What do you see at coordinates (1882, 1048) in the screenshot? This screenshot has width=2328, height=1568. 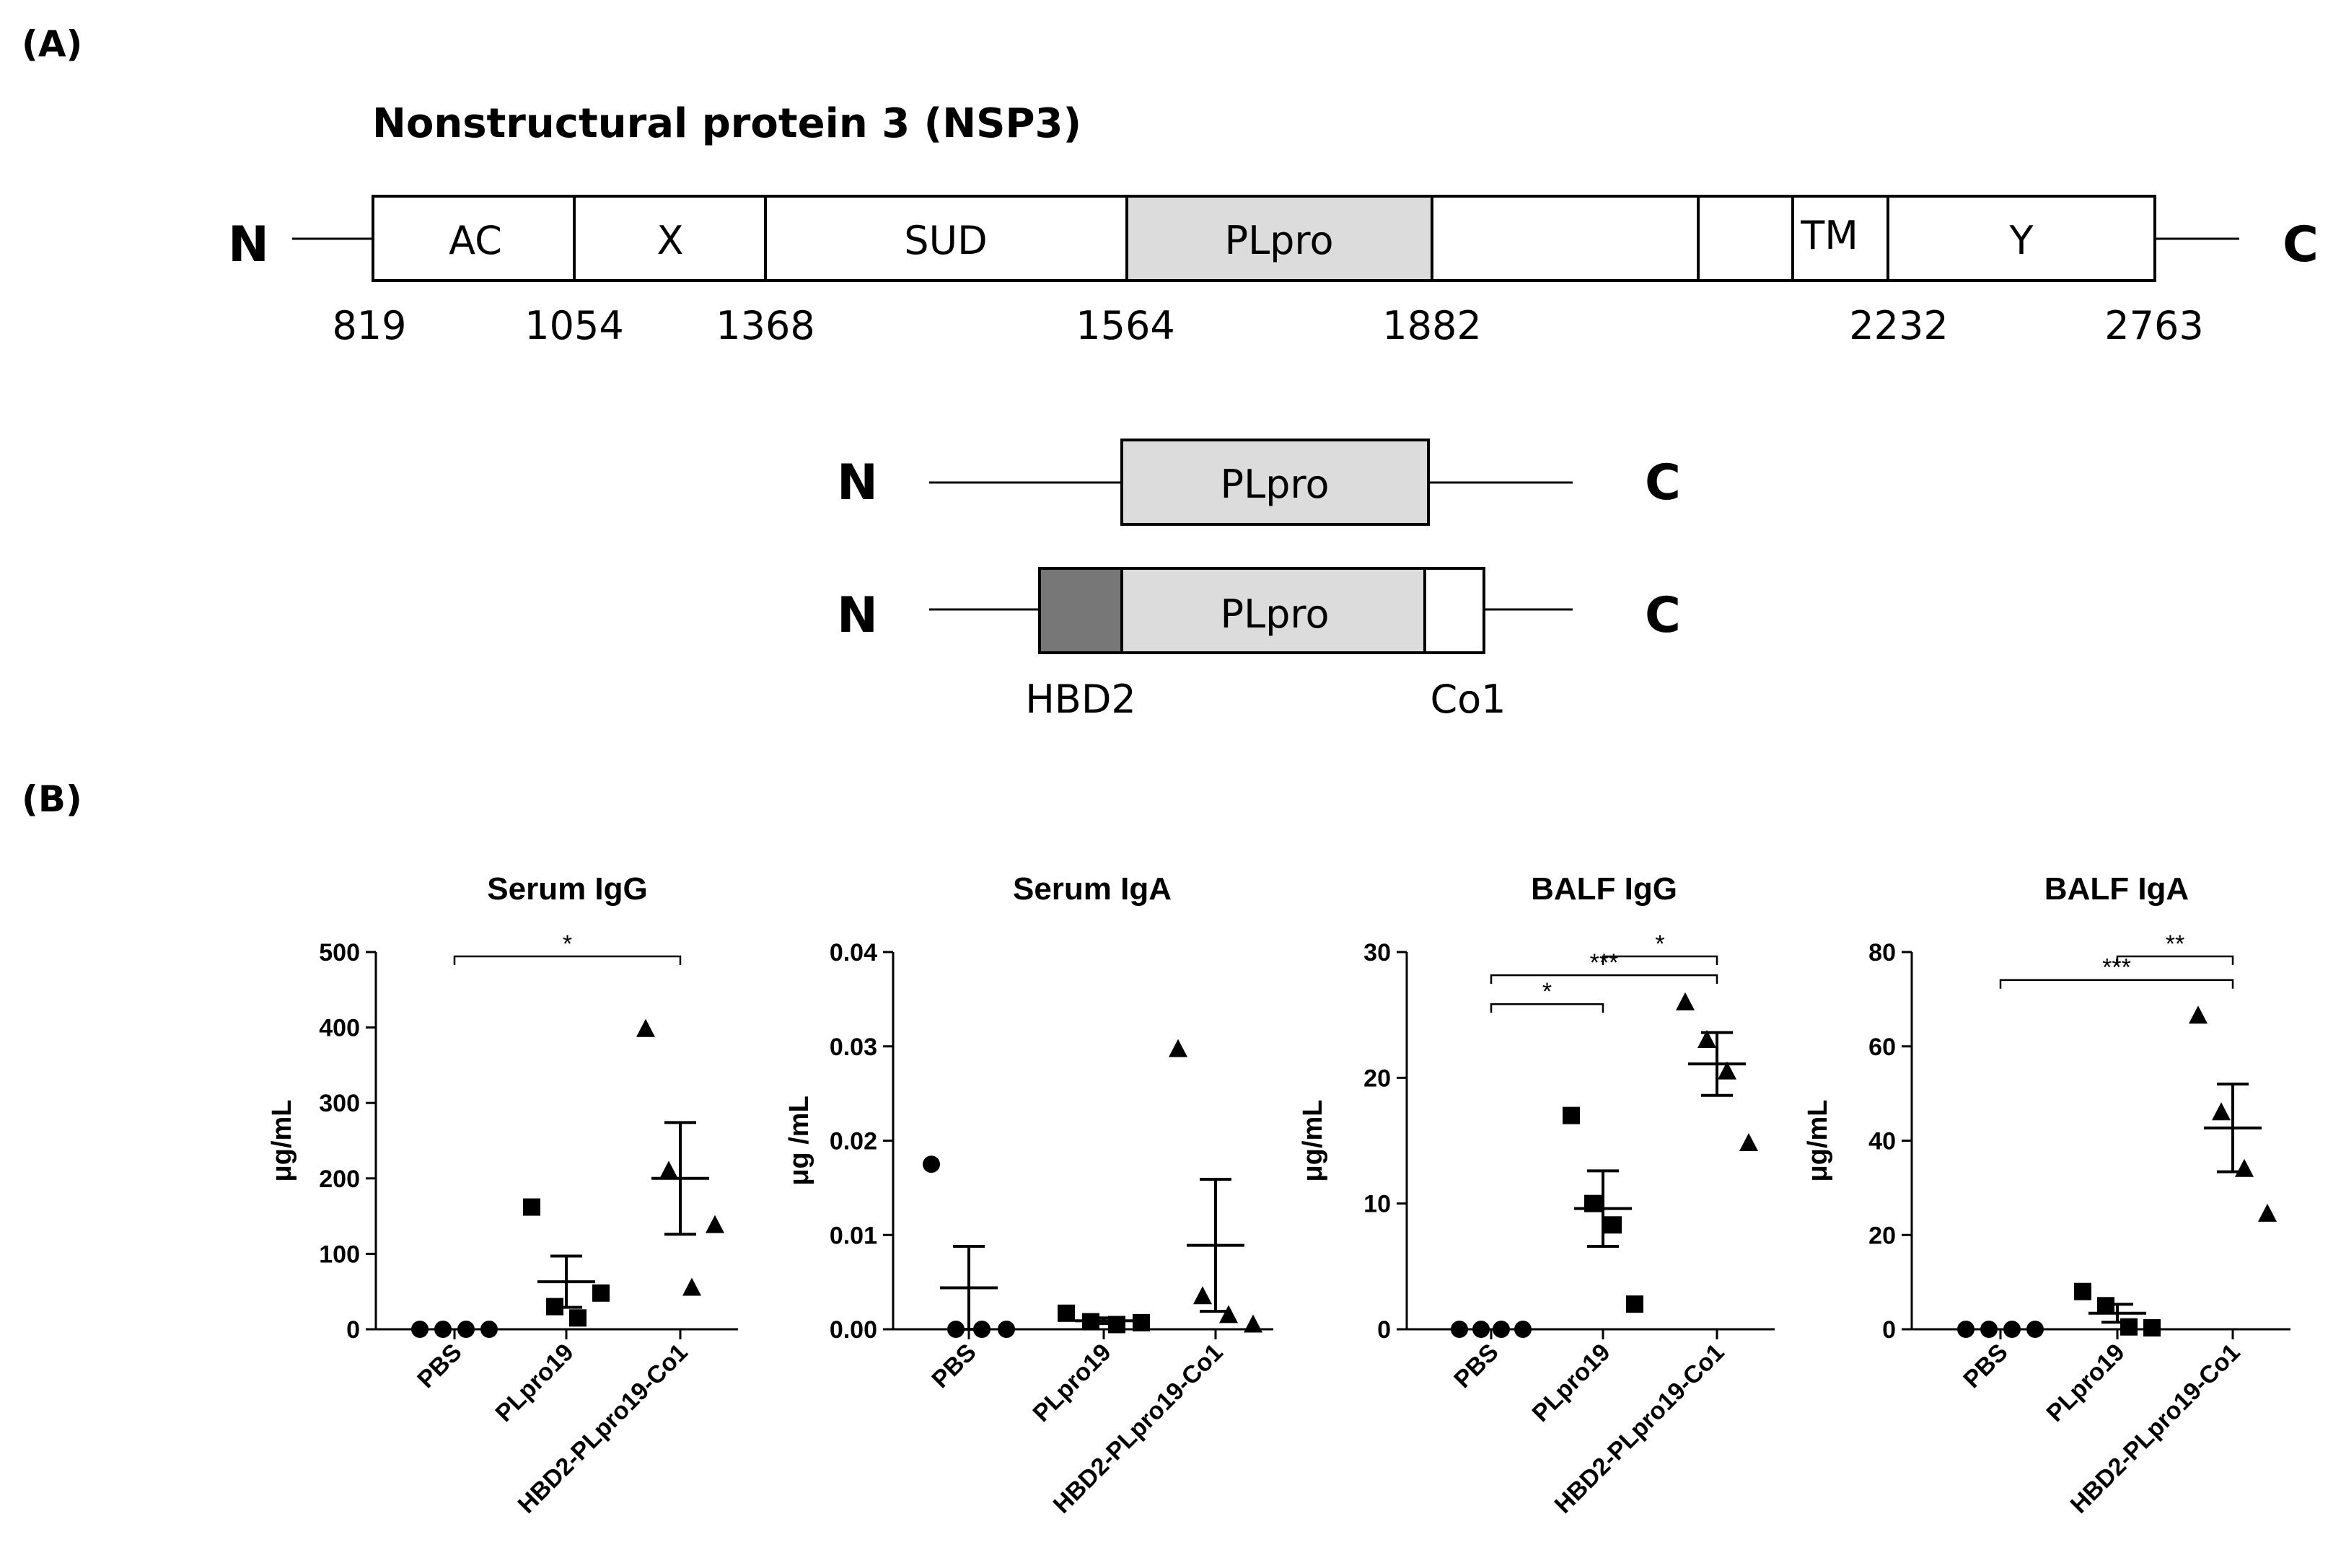 I see `y-tick-label: 60` at bounding box center [1882, 1048].